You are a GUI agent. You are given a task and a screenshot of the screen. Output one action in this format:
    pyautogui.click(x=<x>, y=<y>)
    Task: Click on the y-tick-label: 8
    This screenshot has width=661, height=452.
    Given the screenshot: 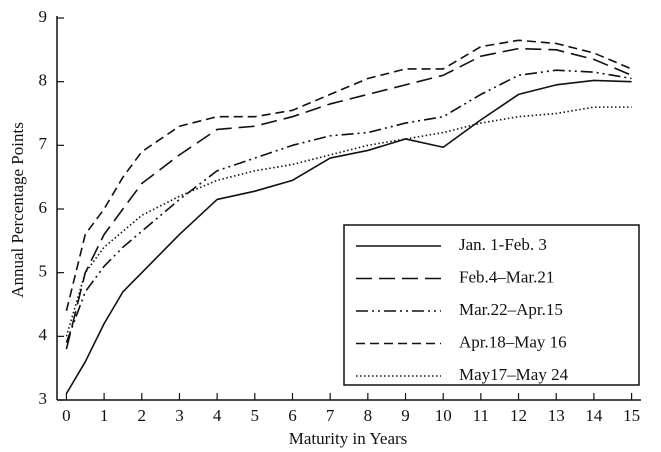 What is the action you would take?
    pyautogui.click(x=43, y=80)
    